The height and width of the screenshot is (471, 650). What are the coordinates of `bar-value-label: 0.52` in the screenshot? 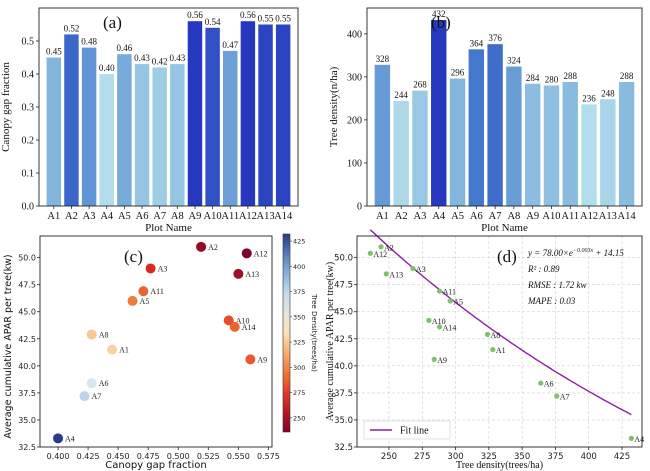 It's located at (72, 28).